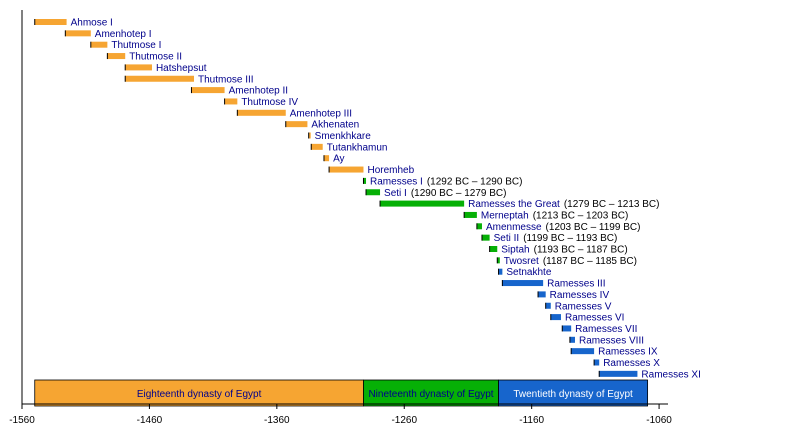 The height and width of the screenshot is (435, 800). What do you see at coordinates (116, 56) in the screenshot?
I see `ruler-bar-thutmose-ii` at bounding box center [116, 56].